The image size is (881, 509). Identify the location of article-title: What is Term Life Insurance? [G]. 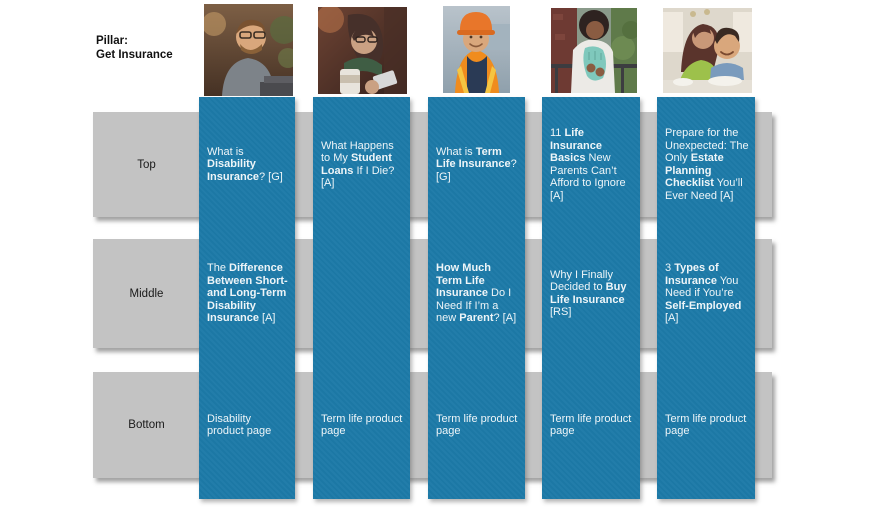
(476, 164).